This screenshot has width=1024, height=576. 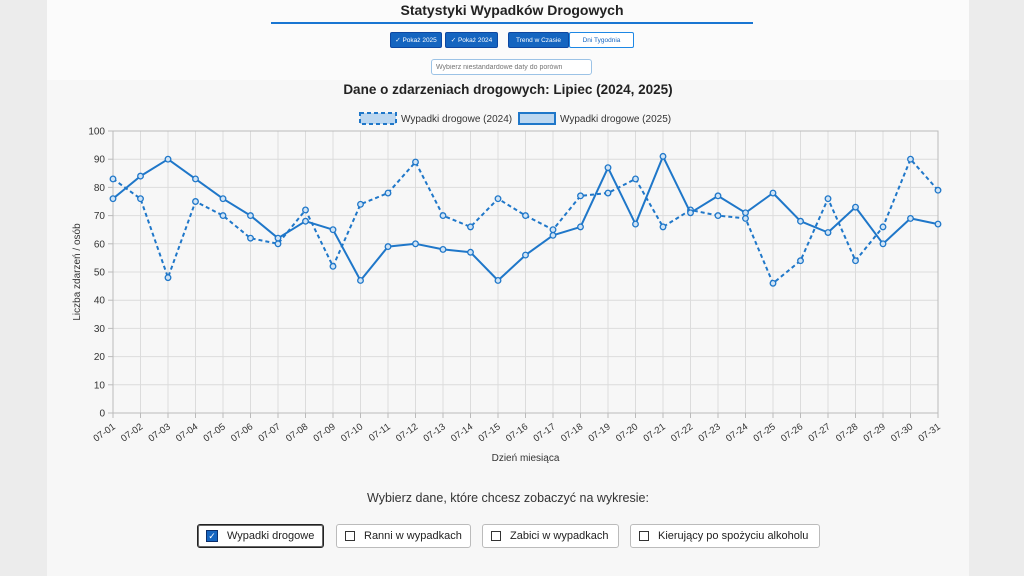 What do you see at coordinates (538, 40) in the screenshot?
I see `trend-view-button: Trend w Czasie` at bounding box center [538, 40].